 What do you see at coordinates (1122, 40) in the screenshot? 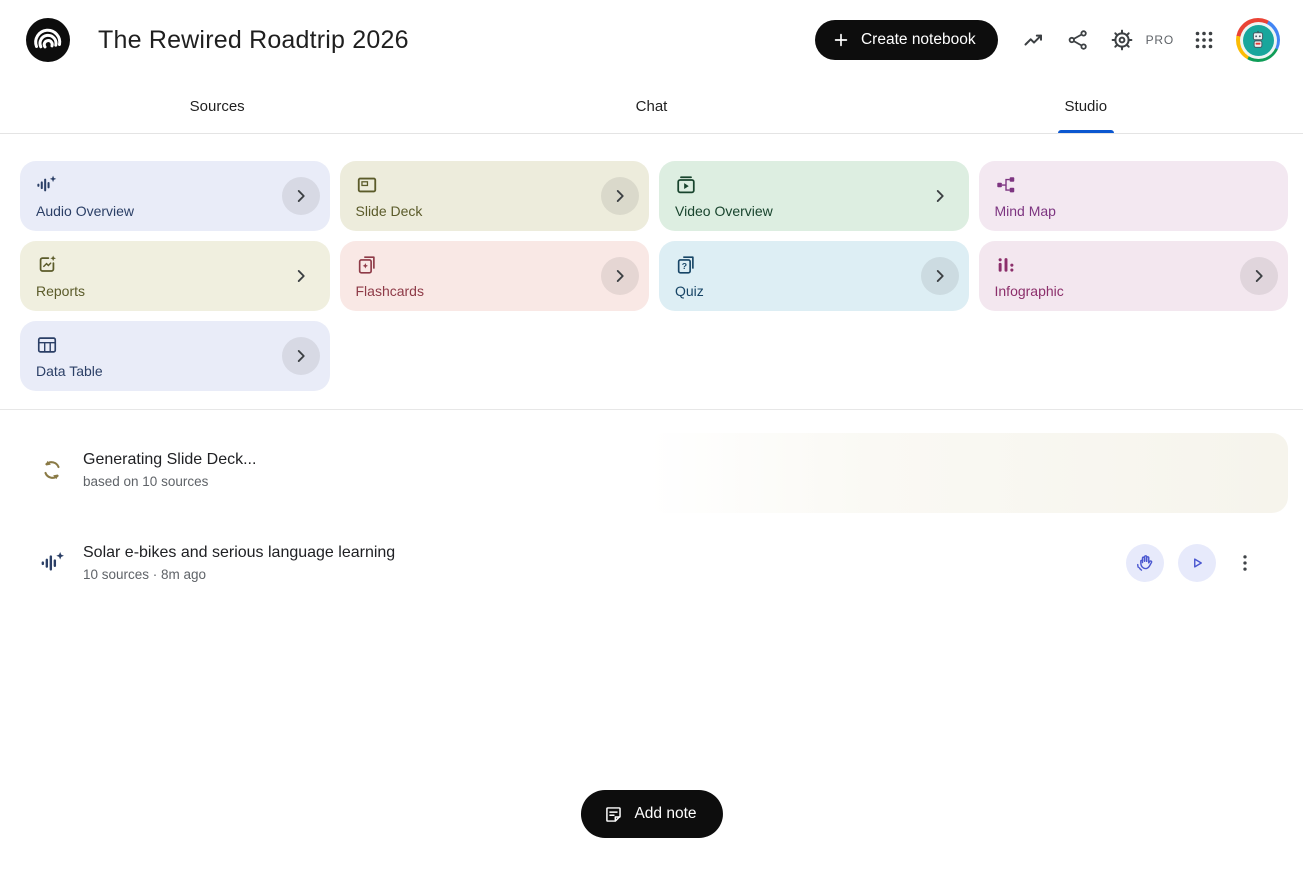
I see `settings-gear-icon` at bounding box center [1122, 40].